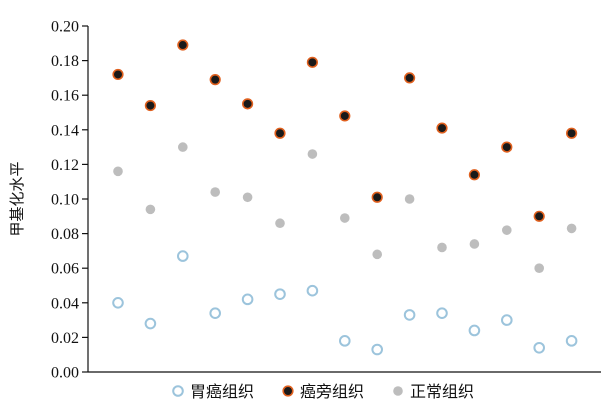 The height and width of the screenshot is (408, 603). Describe the element at coordinates (65, 373) in the screenshot. I see `y-tick-label: 0.00` at that location.